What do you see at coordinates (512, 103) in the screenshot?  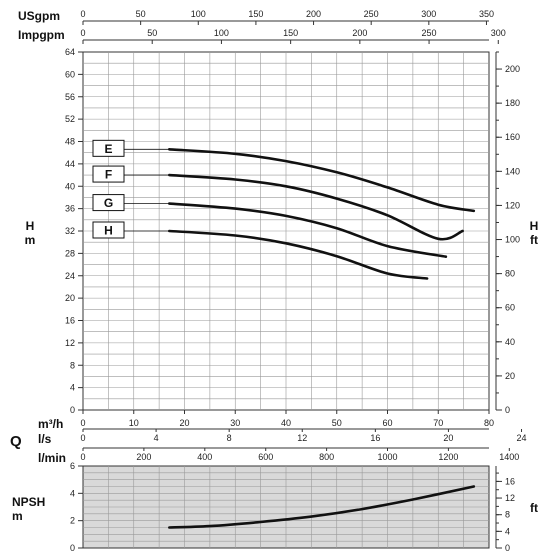 I see `right-tick-label: 180` at bounding box center [512, 103].